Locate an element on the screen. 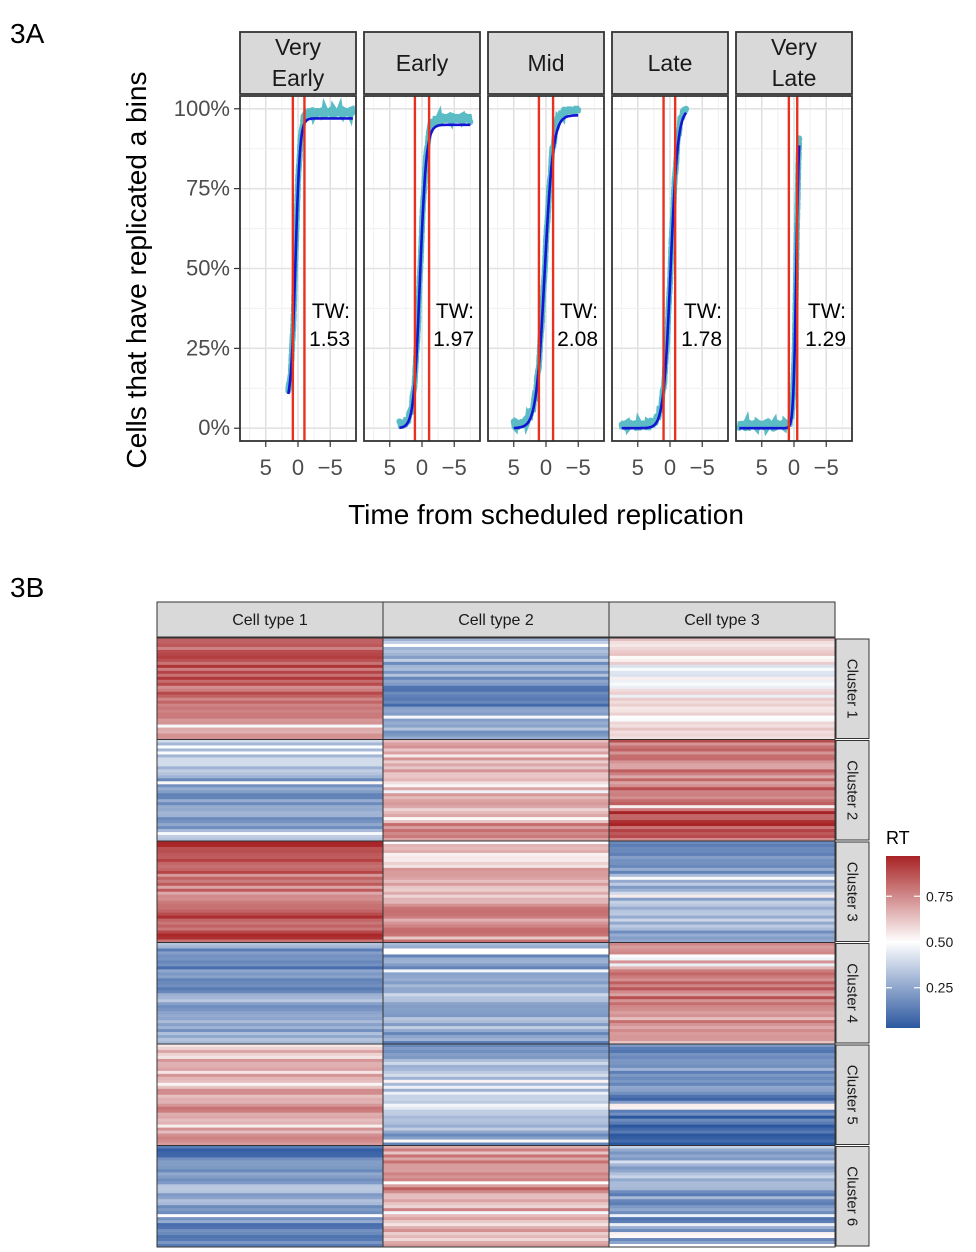 The width and height of the screenshot is (976, 1252). legend-tick-label: 0.75 is located at coordinates (939, 896).